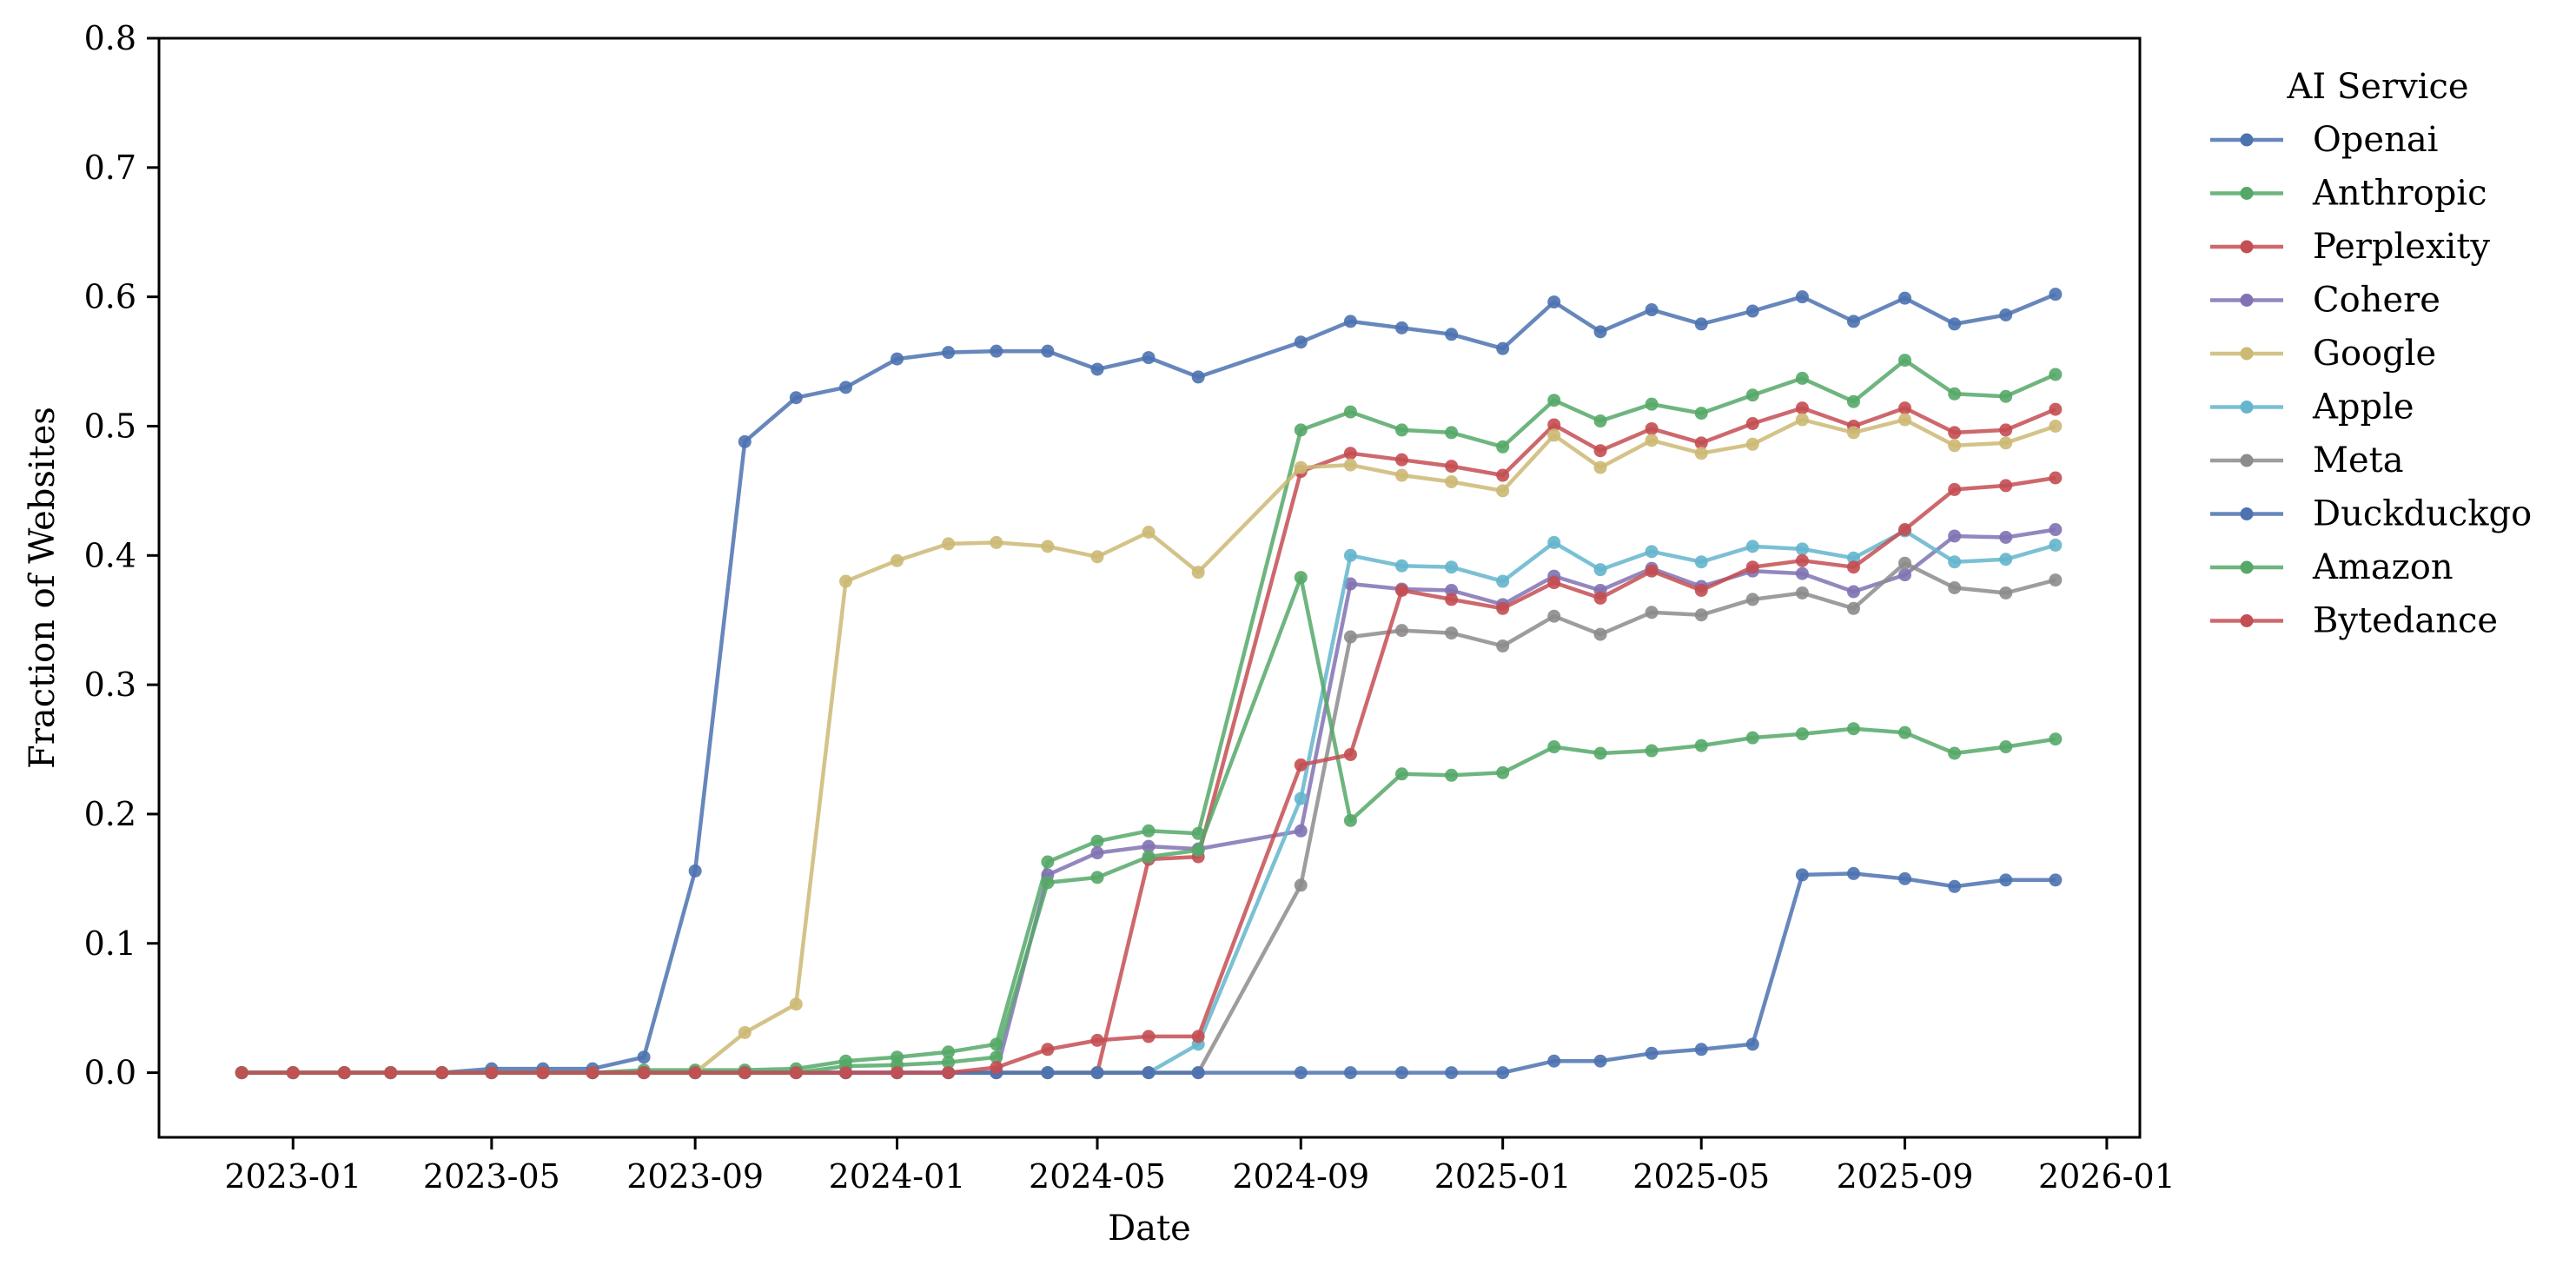  What do you see at coordinates (1905, 1176) in the screenshot?
I see `x-tick-label: 2025-09` at bounding box center [1905, 1176].